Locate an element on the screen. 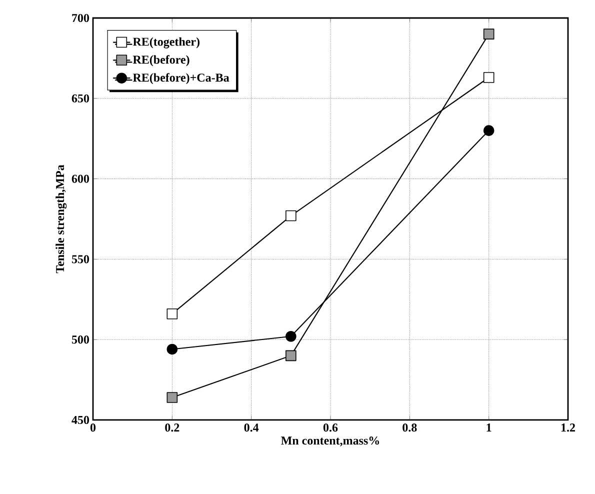  x-tick-label: 0.8 is located at coordinates (409, 428).